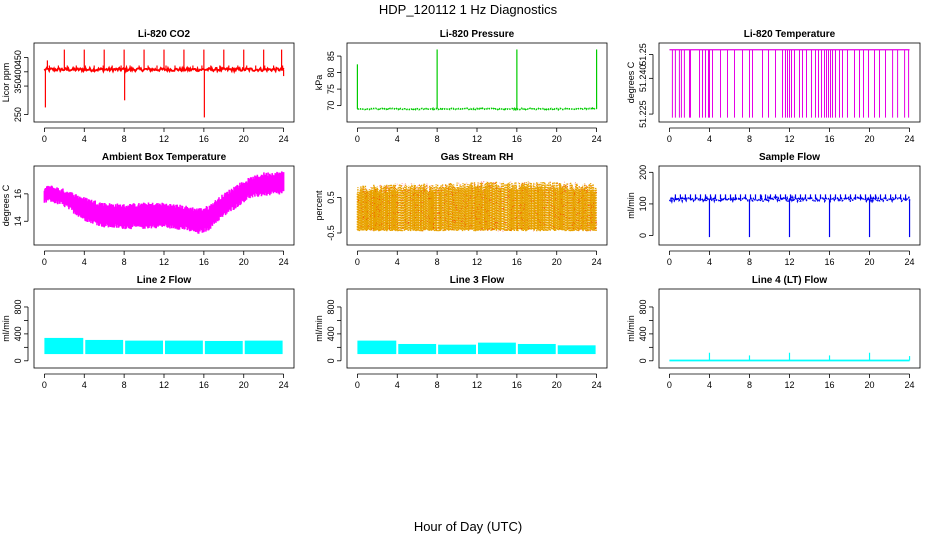 This screenshot has height=540, width=936. I want to click on rh-points, so click(477, 206).